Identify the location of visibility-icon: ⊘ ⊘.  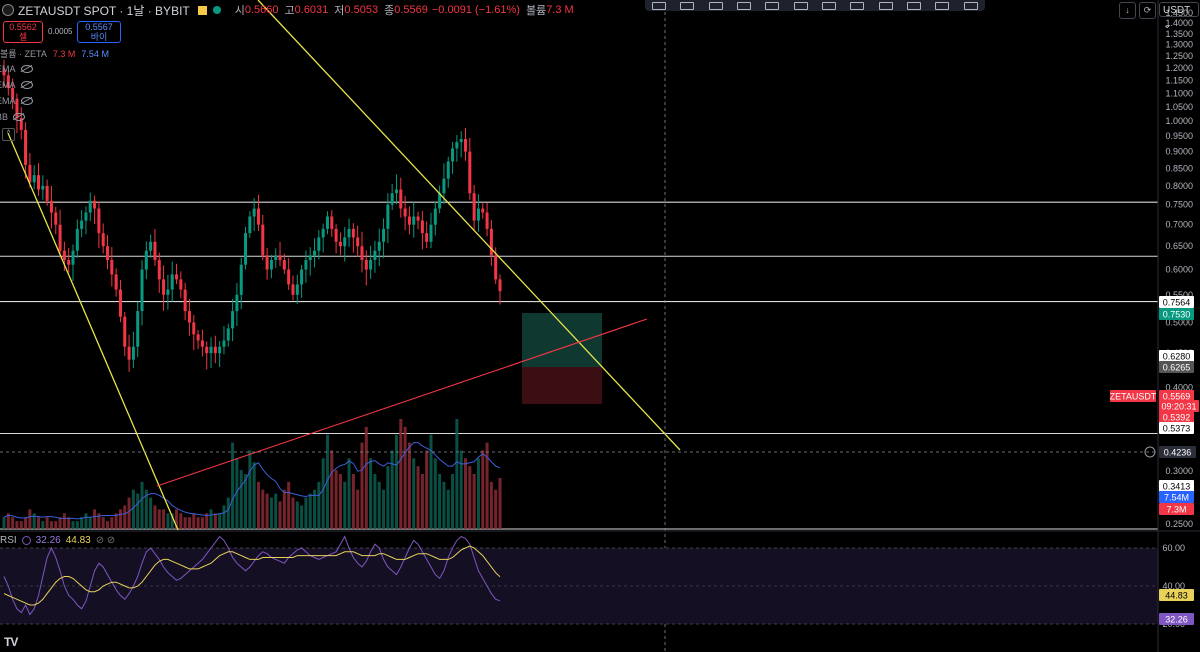
(105, 540).